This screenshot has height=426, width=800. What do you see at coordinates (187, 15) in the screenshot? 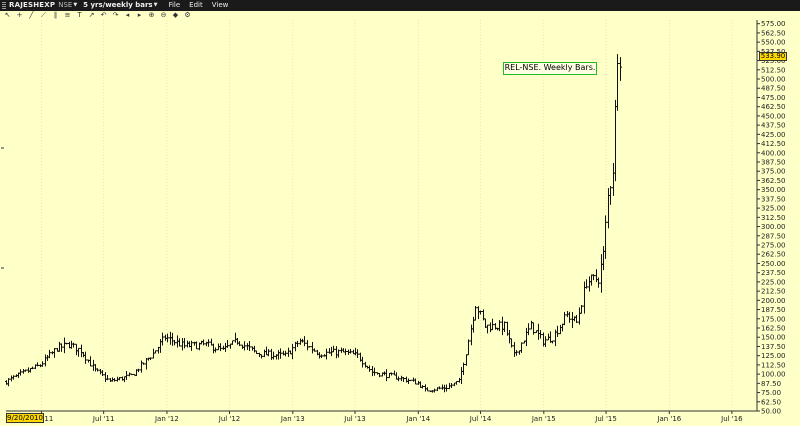
I see `settings-icon: ⚙` at bounding box center [187, 15].